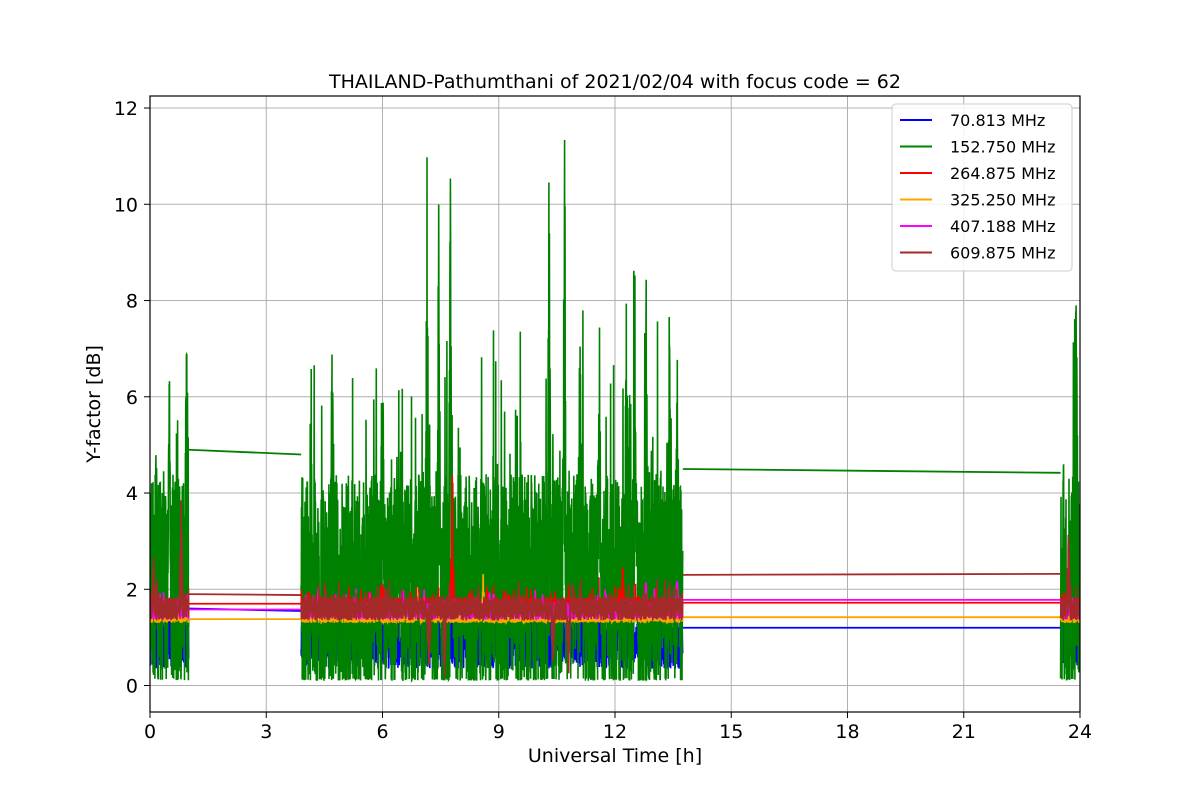 The height and width of the screenshot is (800, 1200). Describe the element at coordinates (1002, 173) in the screenshot. I see `legend-label: 264.875 MHz` at that location.